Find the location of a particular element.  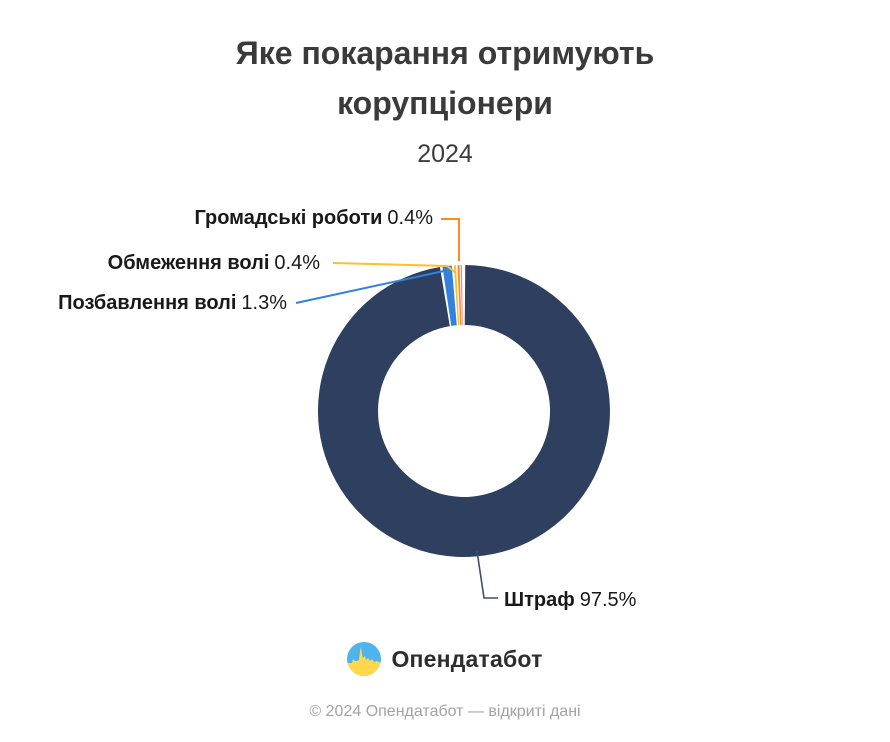

pie-slice-штраф is located at coordinates (463, 411).